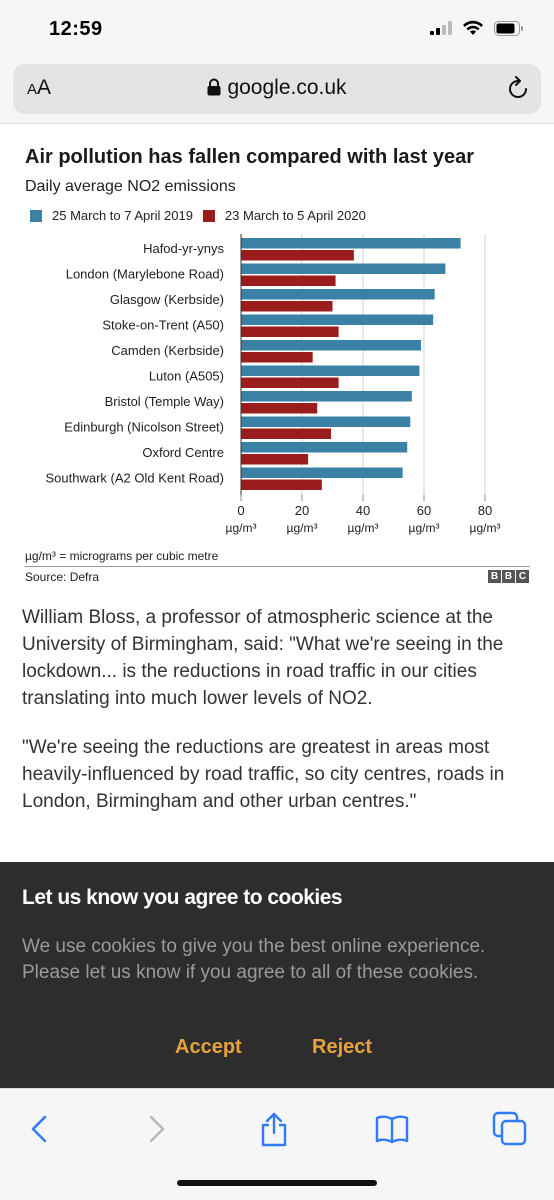 This screenshot has height=1200, width=554. What do you see at coordinates (76, 29) in the screenshot?
I see `status-time: 12:59` at bounding box center [76, 29].